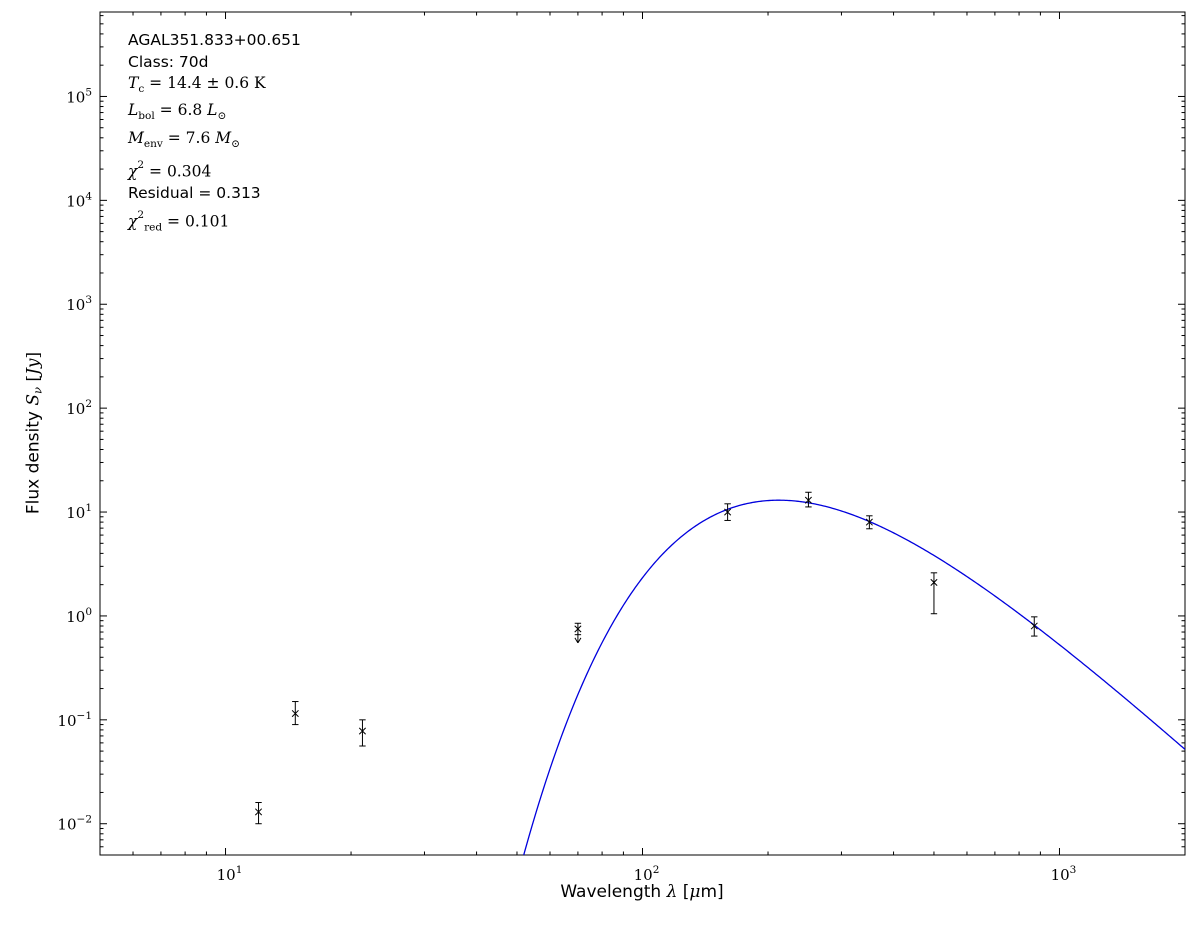 The width and height of the screenshot is (1200, 933). What do you see at coordinates (642, 892) in the screenshot?
I see `x-axis-label: Wavelength λ [μm]` at bounding box center [642, 892].